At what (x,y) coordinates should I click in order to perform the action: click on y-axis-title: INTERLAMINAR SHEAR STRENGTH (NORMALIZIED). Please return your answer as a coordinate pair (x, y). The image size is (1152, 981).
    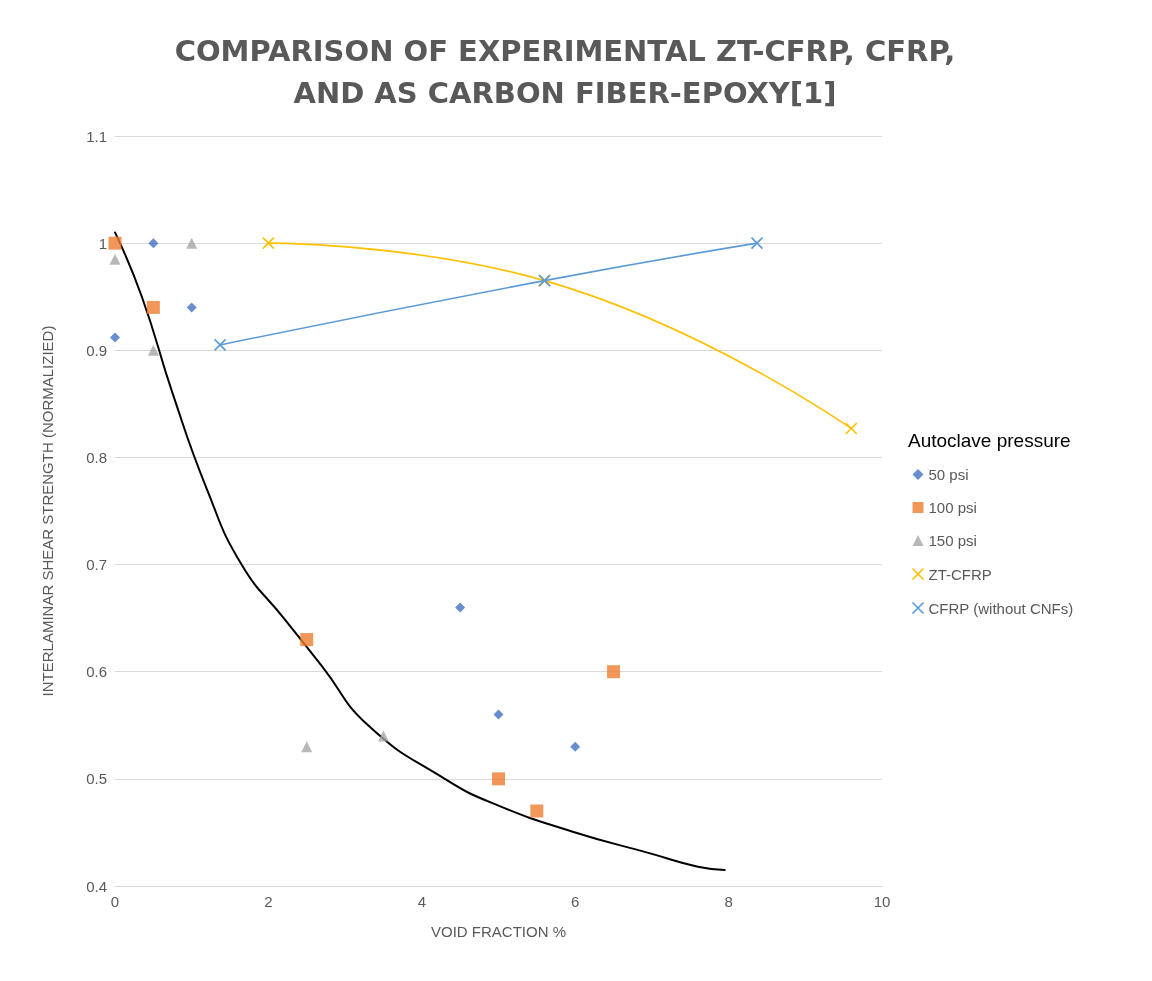
    Looking at the image, I should click on (47, 511).